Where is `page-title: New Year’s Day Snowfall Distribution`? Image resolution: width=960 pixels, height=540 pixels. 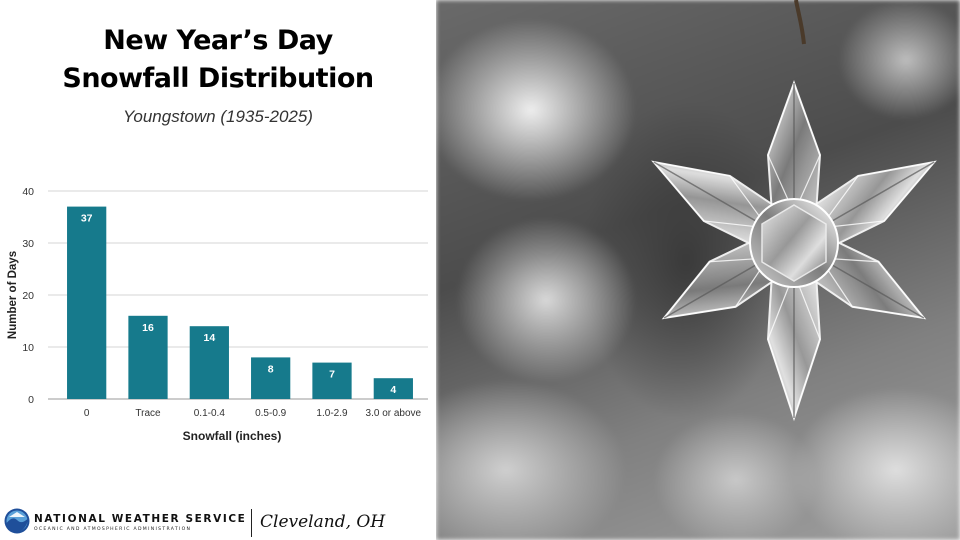 page-title: New Year’s Day Snowfall Distribution is located at coordinates (218, 60).